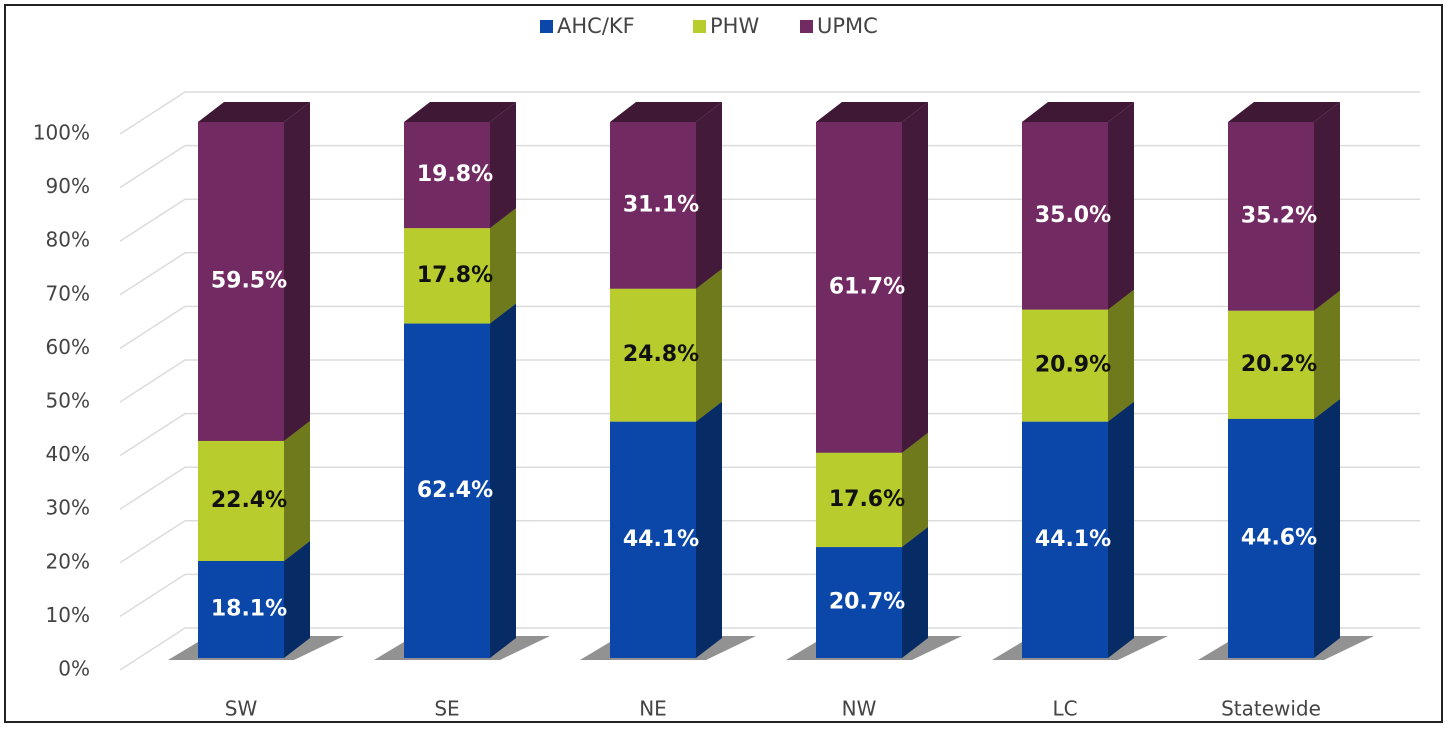  Describe the element at coordinates (68, 454) in the screenshot. I see `y-tick-label: 40%` at that location.